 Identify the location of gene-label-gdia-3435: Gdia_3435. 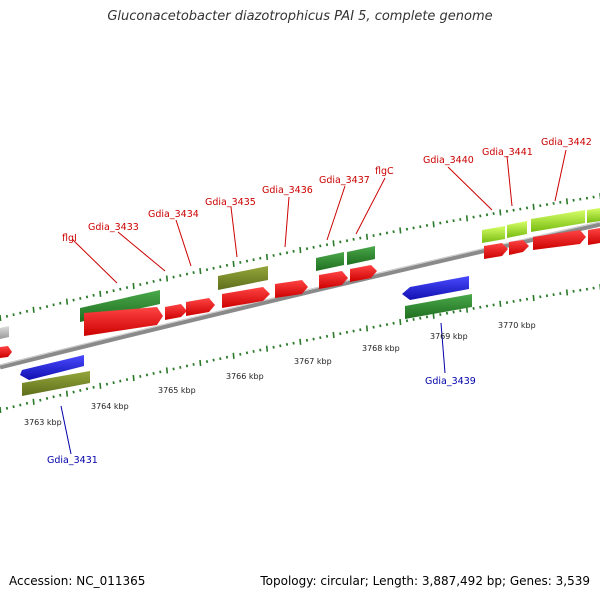
(230, 202).